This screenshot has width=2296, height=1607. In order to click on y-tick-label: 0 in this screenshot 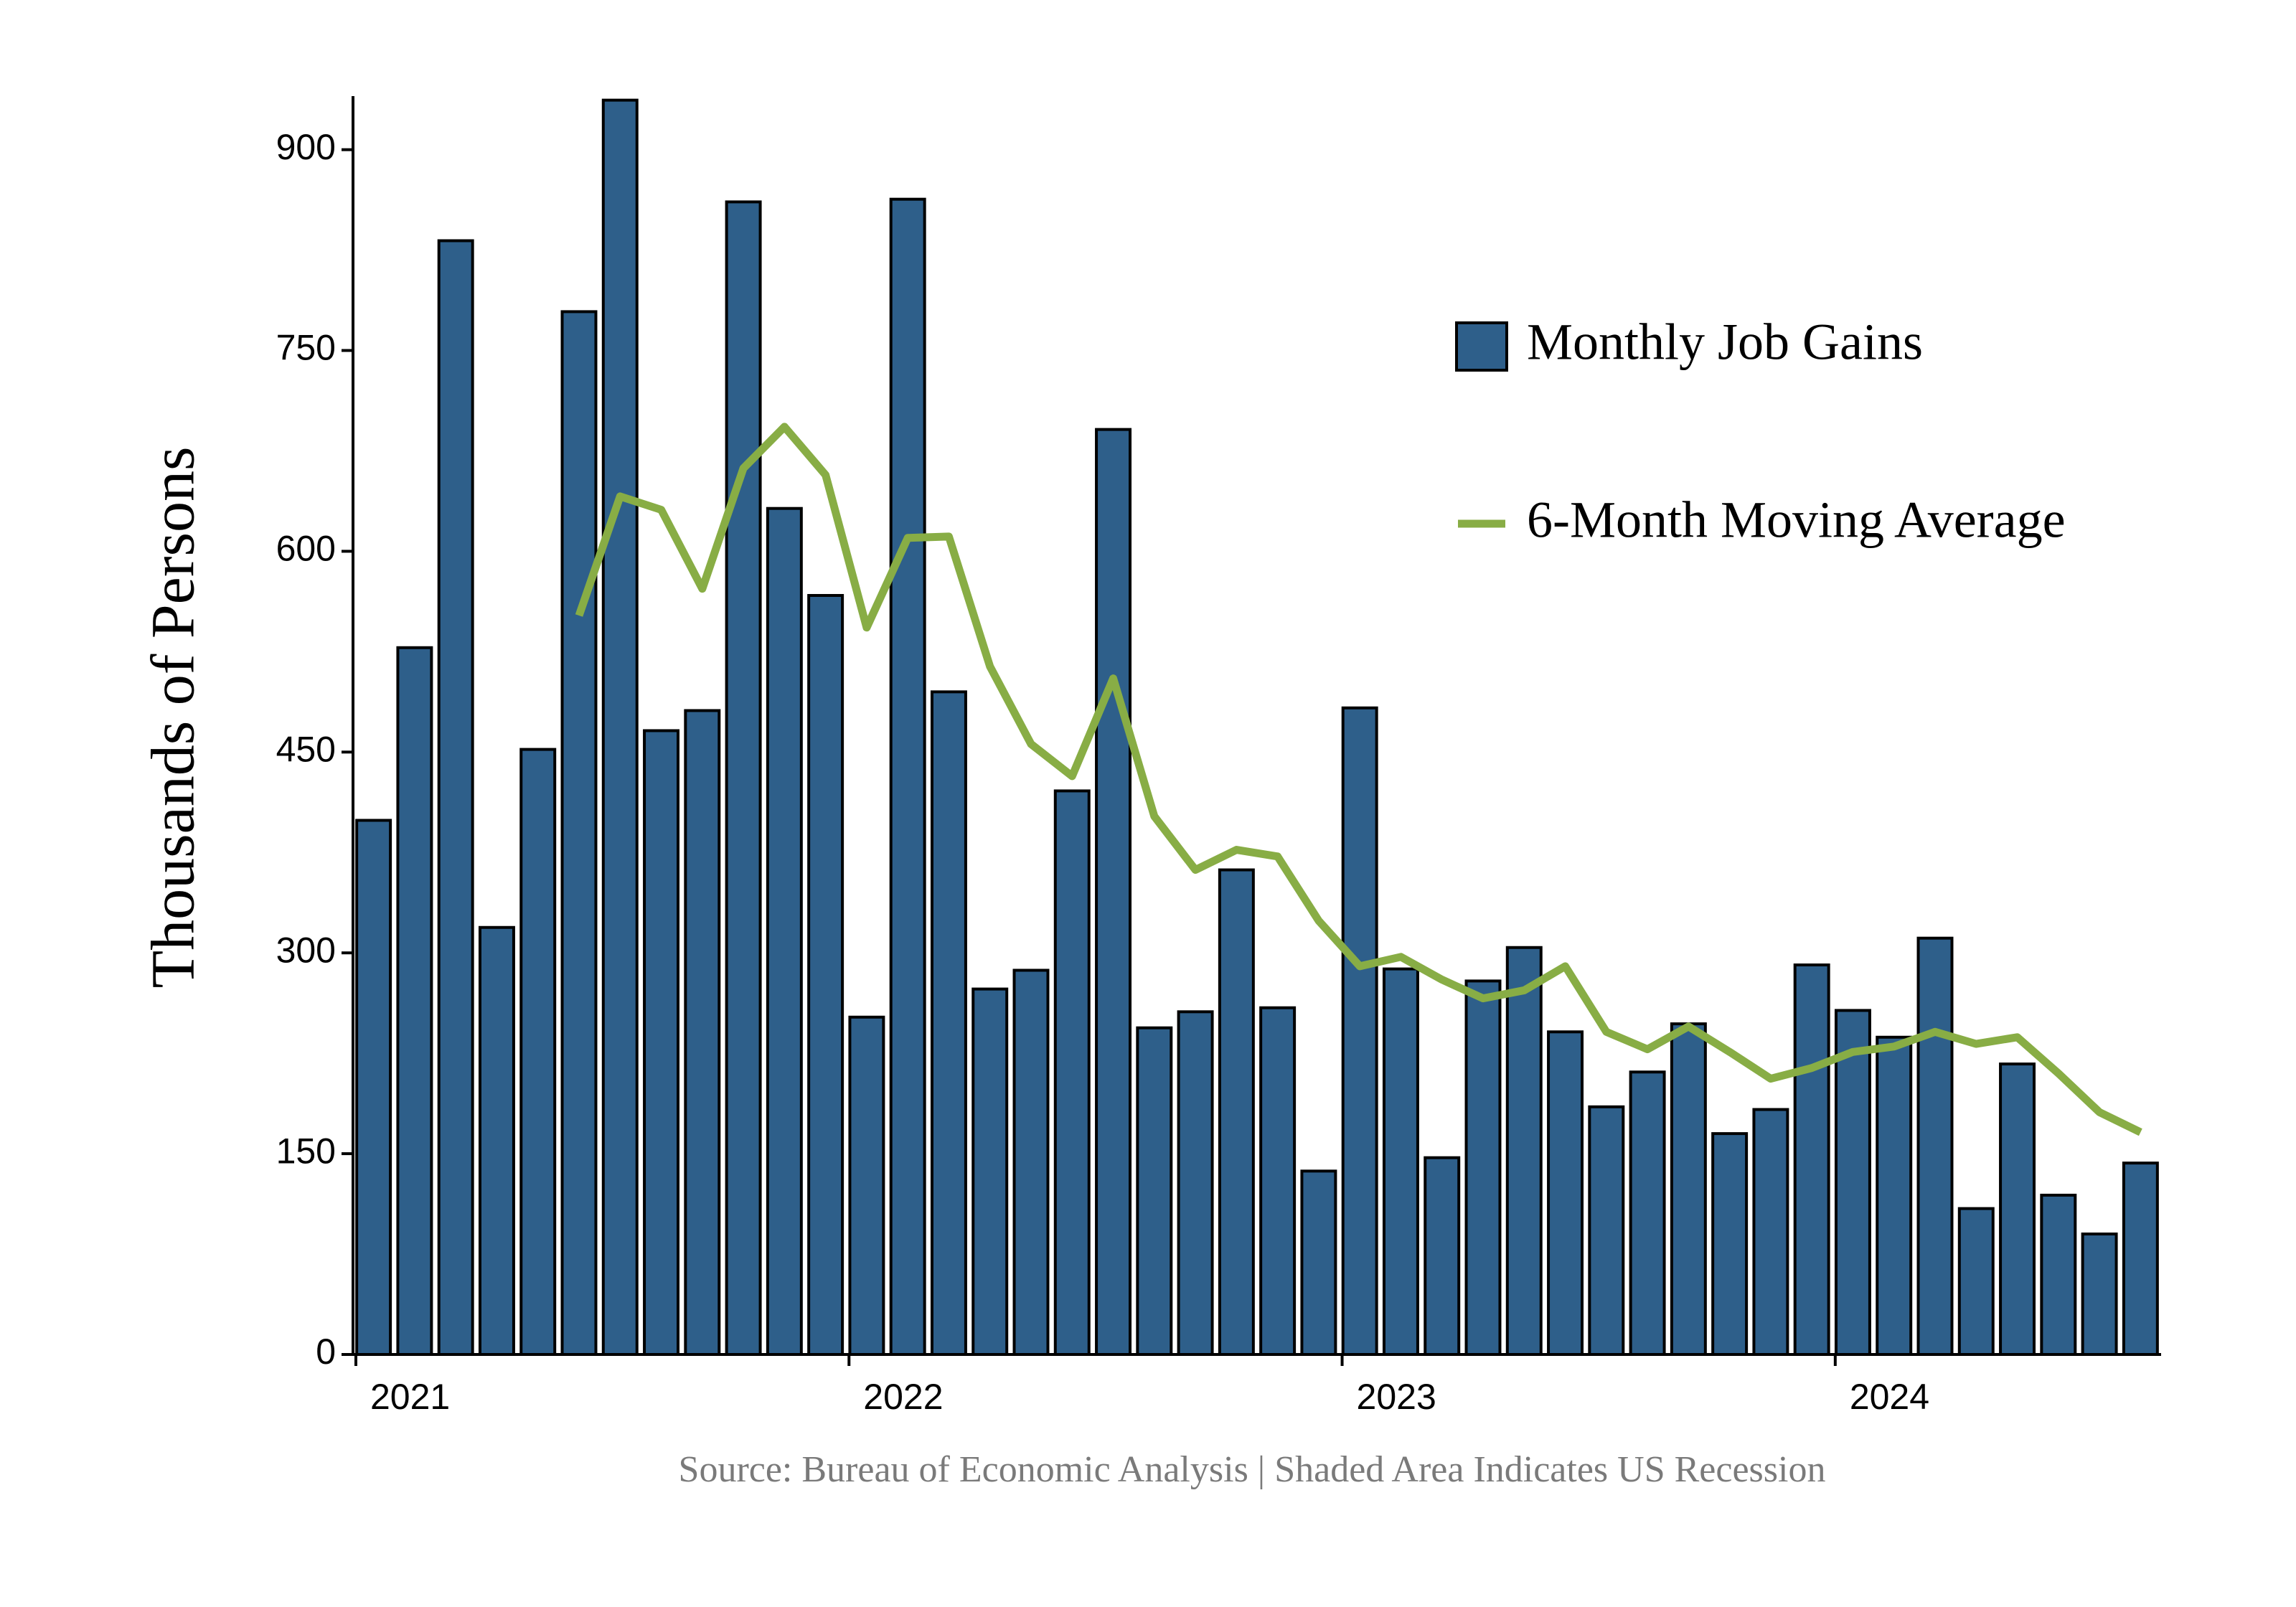, I will do `click(326, 1352)`.